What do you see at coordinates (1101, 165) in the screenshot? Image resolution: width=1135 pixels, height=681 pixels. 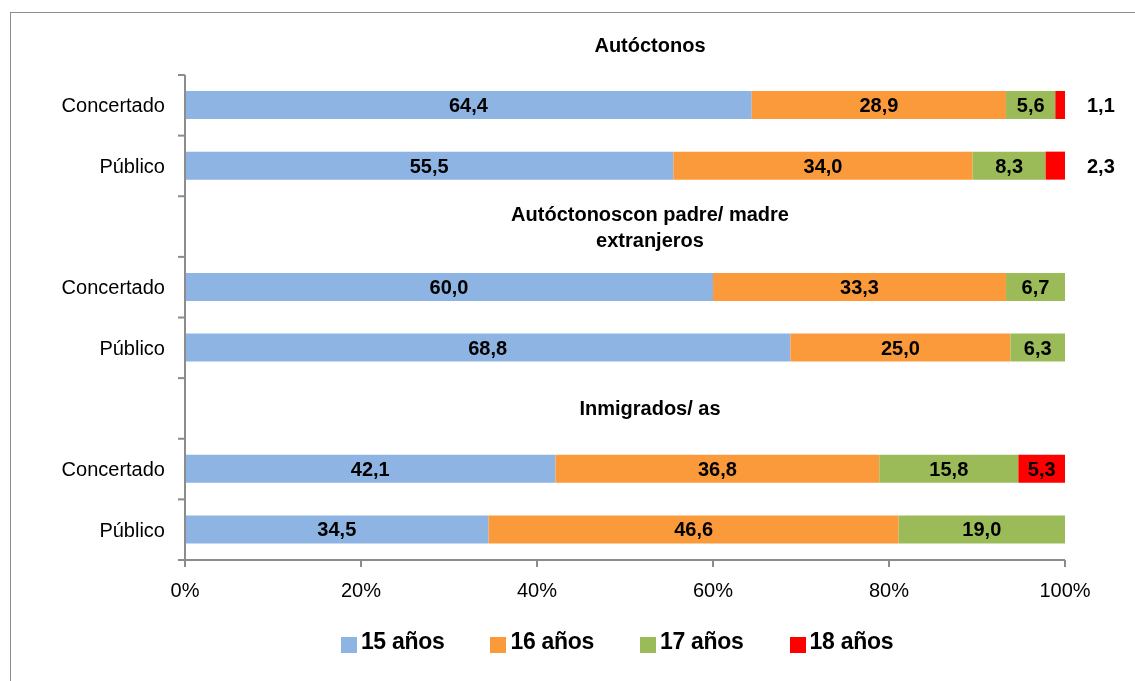 I see `data-label: 2,3` at bounding box center [1101, 165].